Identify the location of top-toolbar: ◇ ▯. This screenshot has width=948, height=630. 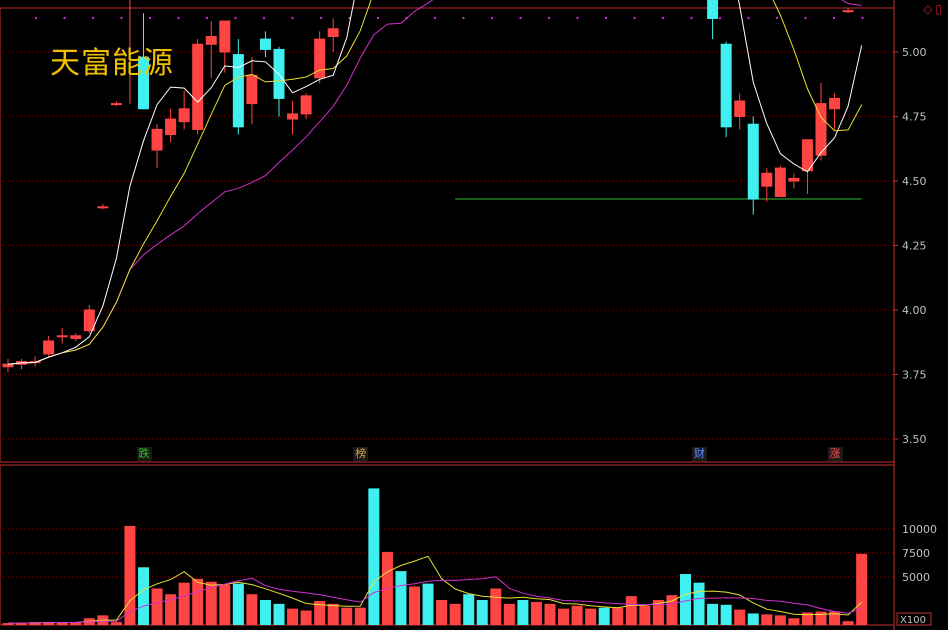
(931, 9).